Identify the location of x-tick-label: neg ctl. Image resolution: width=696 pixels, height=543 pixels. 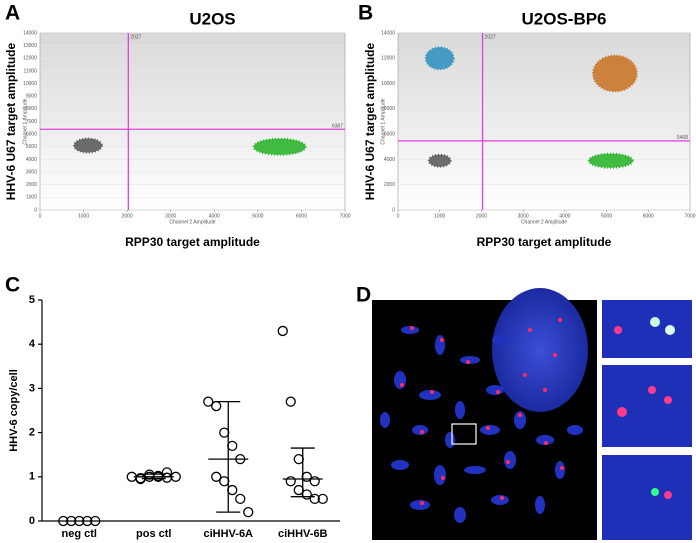
(79, 534).